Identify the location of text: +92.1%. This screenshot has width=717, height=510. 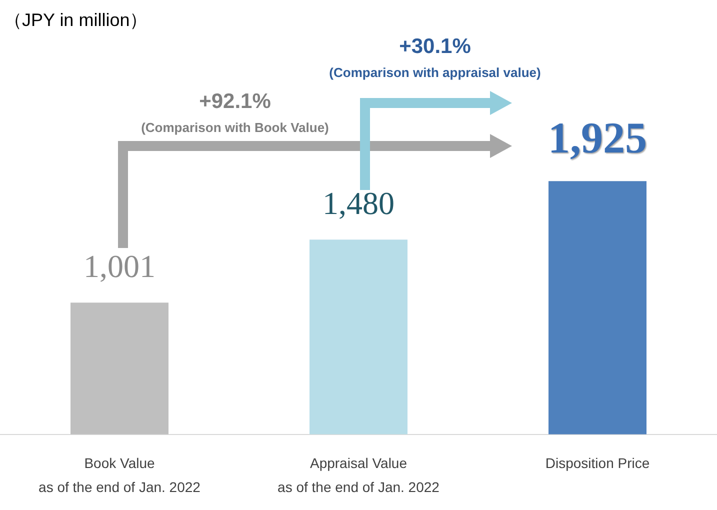
(235, 102).